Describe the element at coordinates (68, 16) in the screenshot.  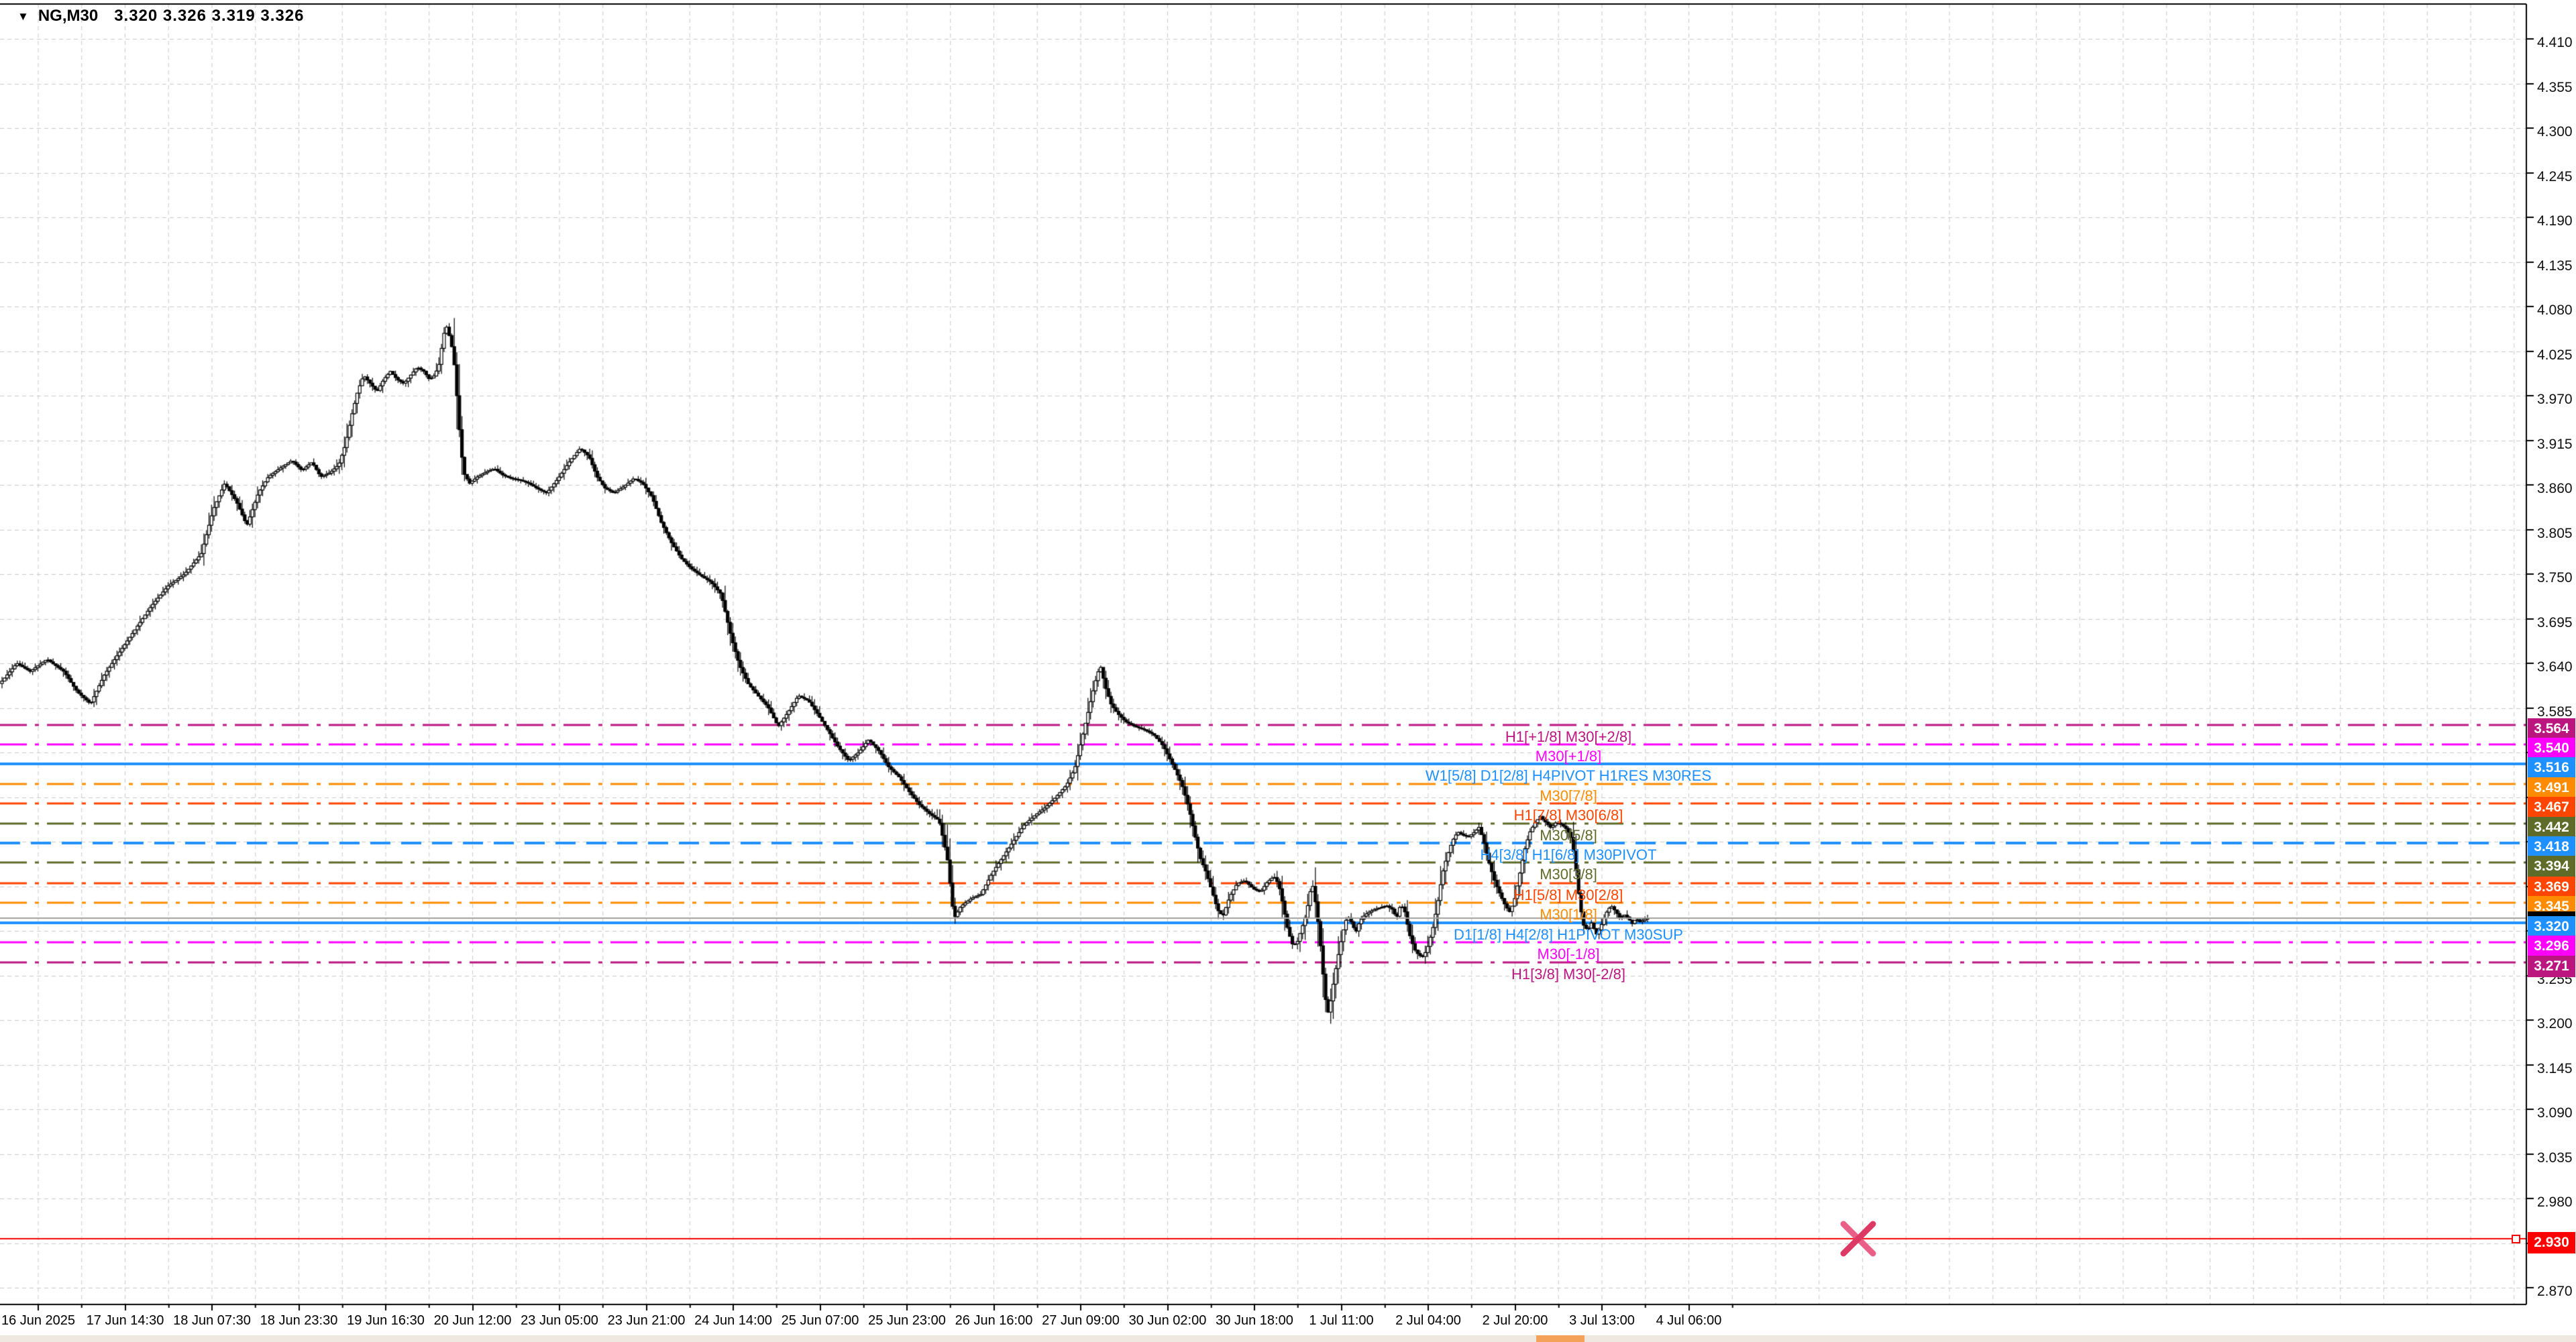
I see `symbol-label: NG,M30` at that location.